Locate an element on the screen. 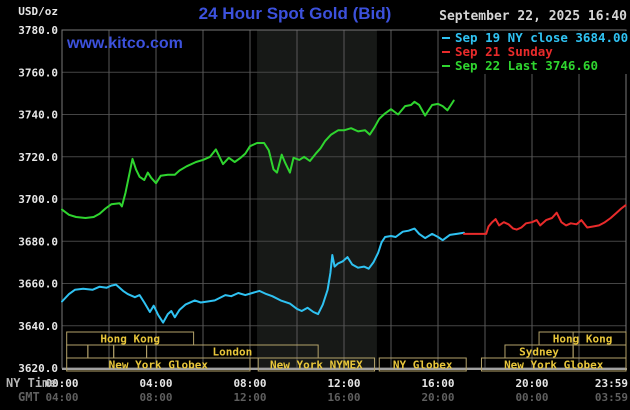 The image size is (630, 410). y-tick-label: 3720.0 is located at coordinates (38, 157).